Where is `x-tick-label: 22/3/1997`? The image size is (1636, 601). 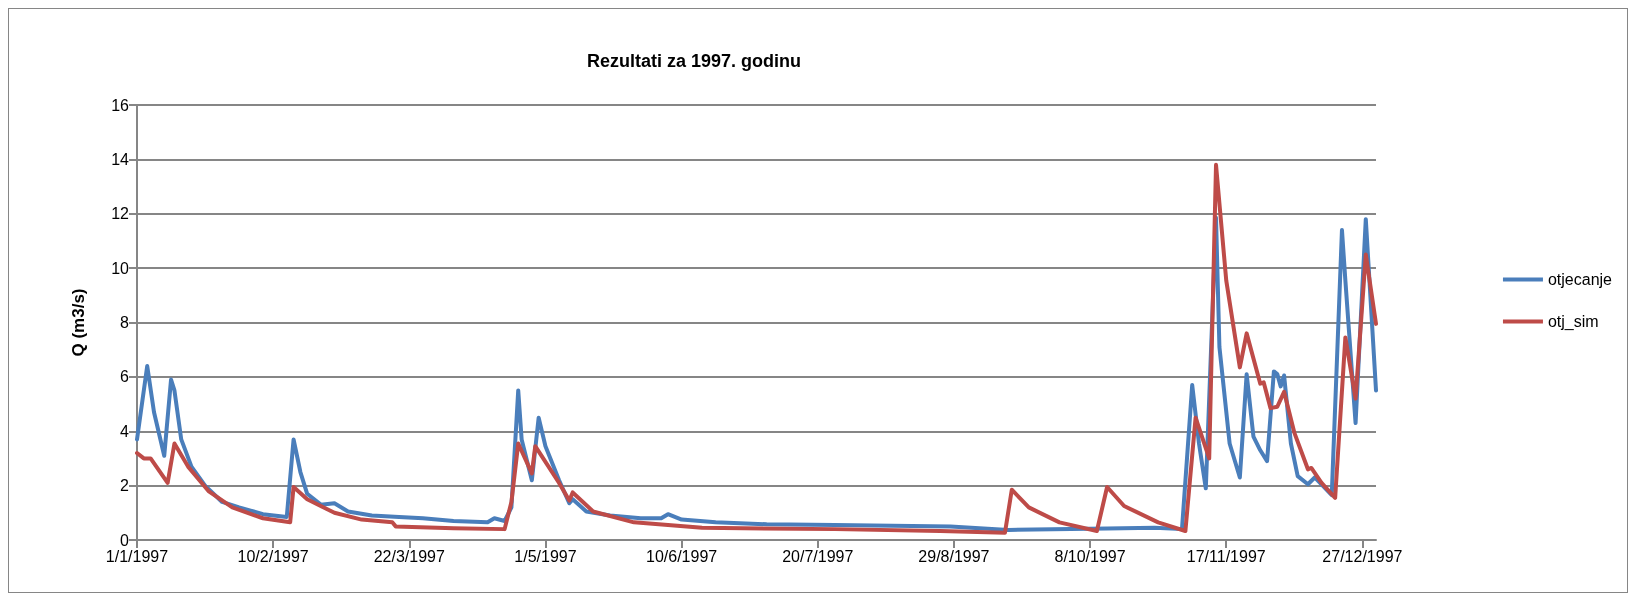
x-tick-label: 22/3/1997 is located at coordinates (409, 556).